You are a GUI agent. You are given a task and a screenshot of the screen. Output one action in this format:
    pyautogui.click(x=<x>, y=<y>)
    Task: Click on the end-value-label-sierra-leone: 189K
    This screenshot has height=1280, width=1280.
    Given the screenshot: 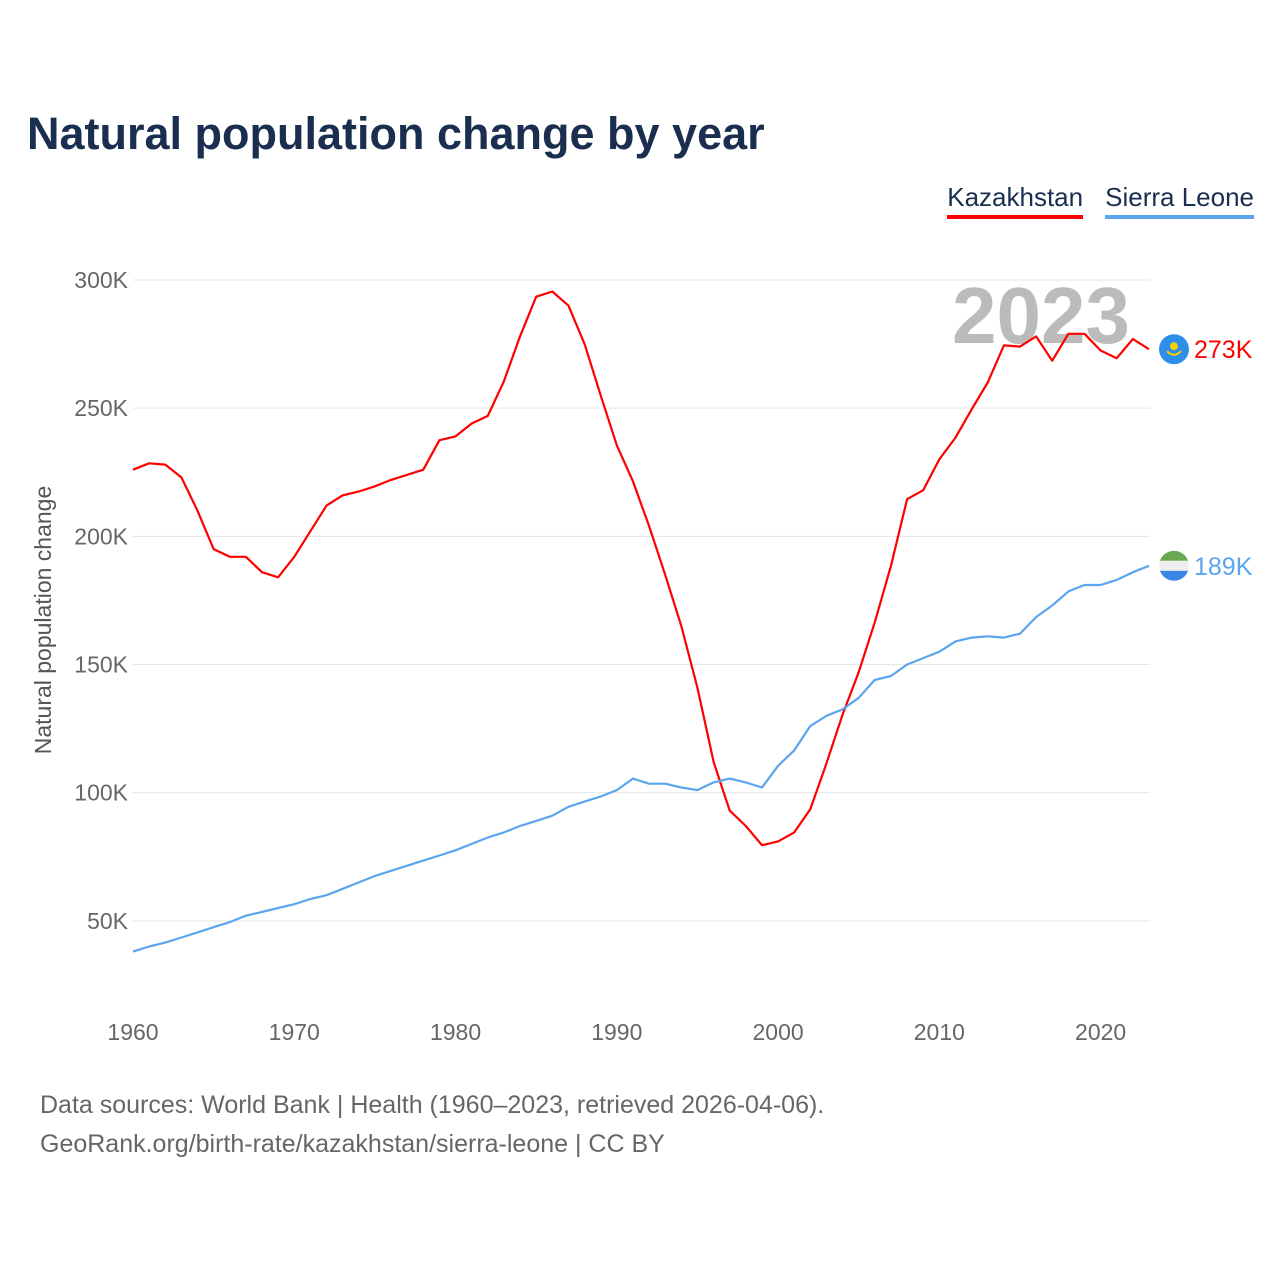 What is the action you would take?
    pyautogui.click(x=1223, y=567)
    